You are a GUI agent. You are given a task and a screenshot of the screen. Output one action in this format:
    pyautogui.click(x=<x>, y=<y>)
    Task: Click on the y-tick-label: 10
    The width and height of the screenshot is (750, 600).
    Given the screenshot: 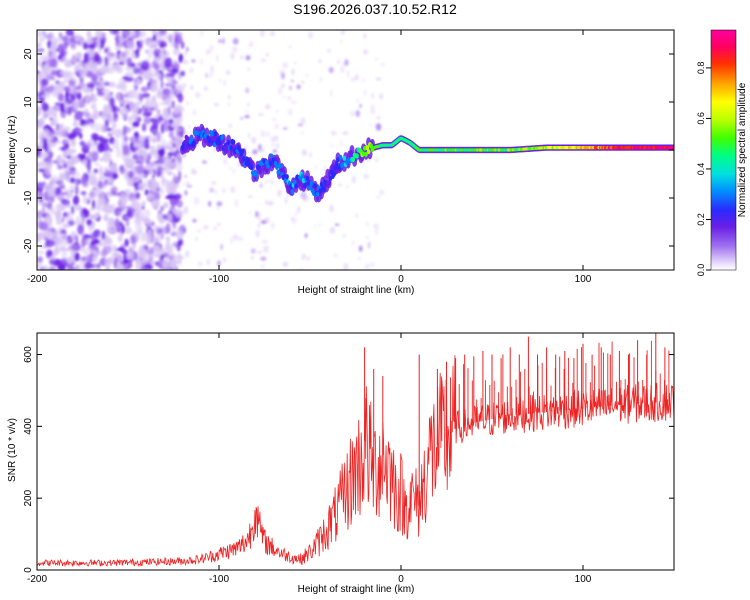 What is the action you would take?
    pyautogui.click(x=28, y=102)
    